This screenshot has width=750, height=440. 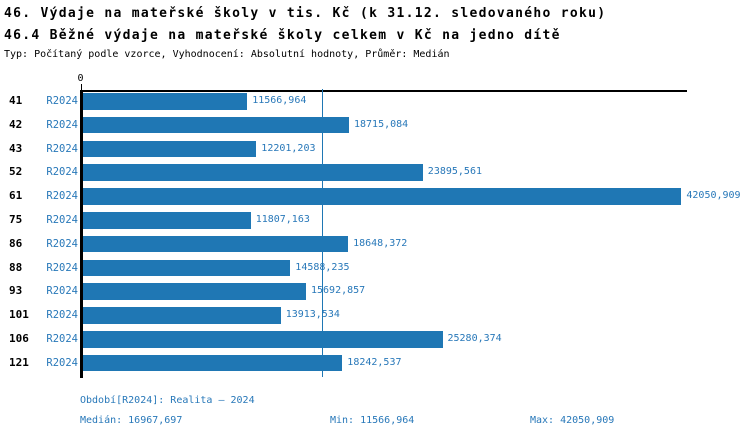 What do you see at coordinates (16, 124) in the screenshot?
I see `category-label: 42` at bounding box center [16, 124].